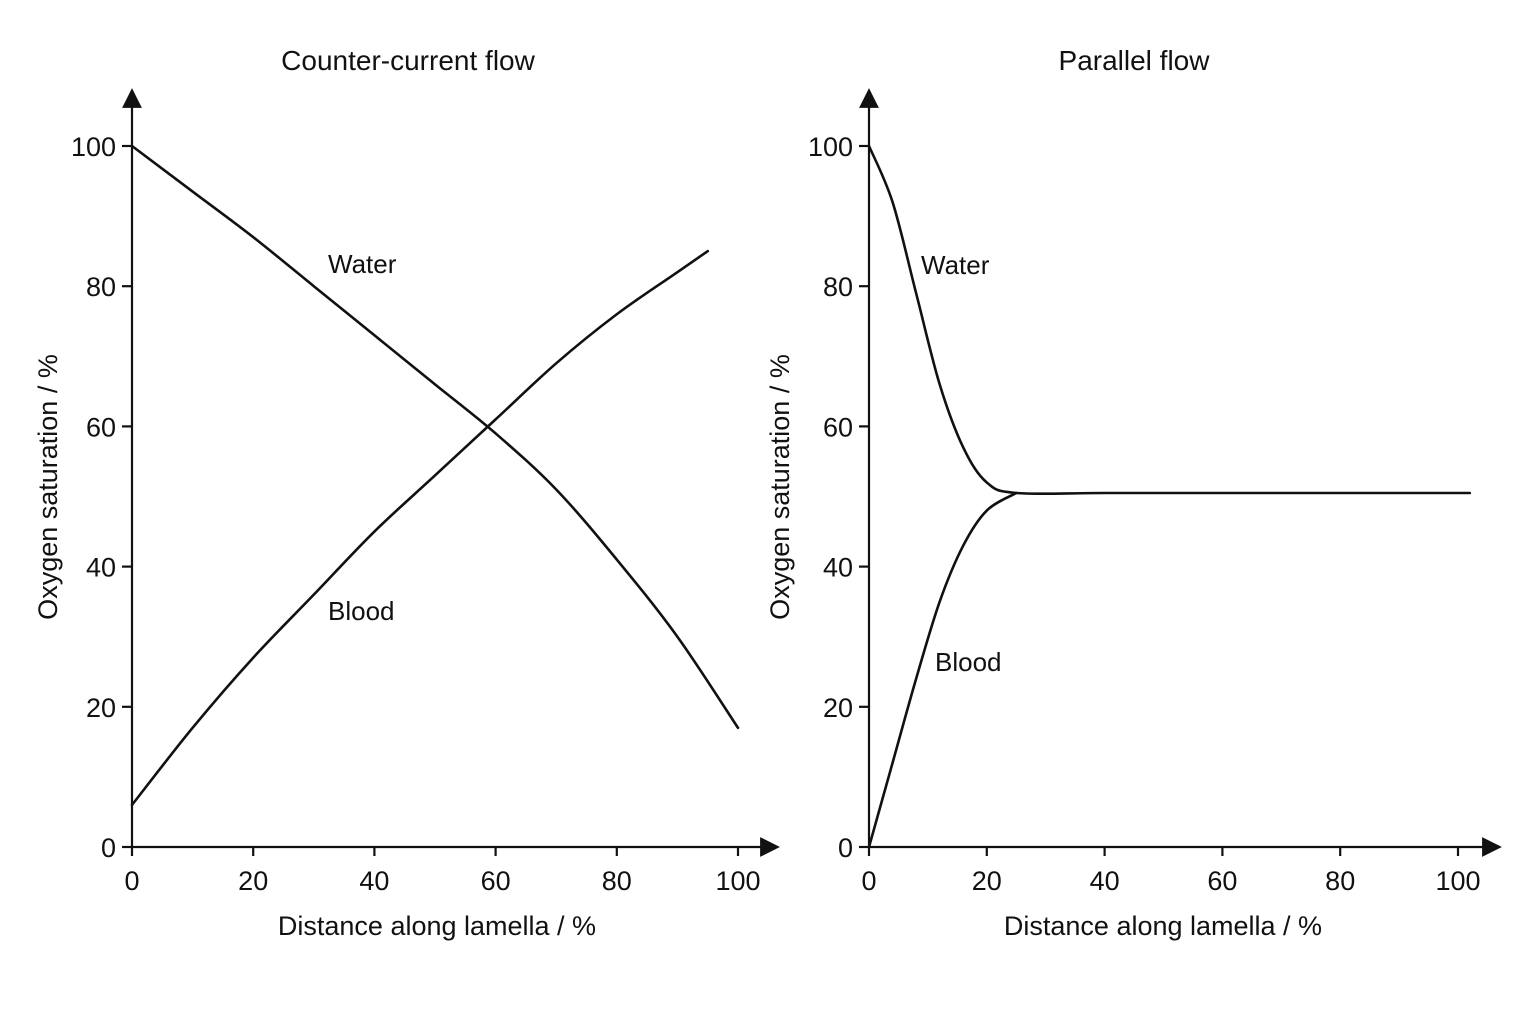 The width and height of the screenshot is (1536, 1024). What do you see at coordinates (868, 881) in the screenshot?
I see `parallel-x-tick-label: 0` at bounding box center [868, 881].